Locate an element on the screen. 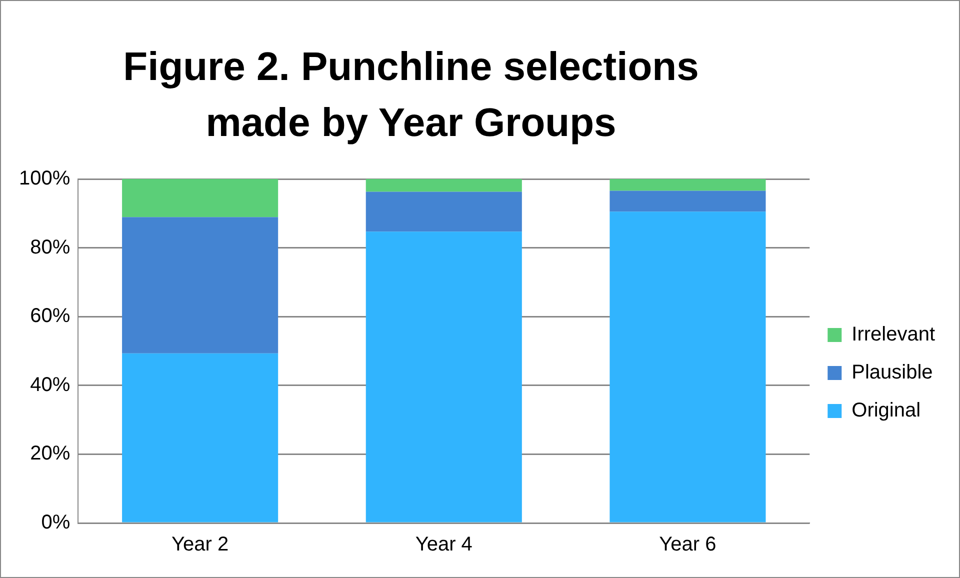 Image resolution: width=960 pixels, height=578 pixels. y-tick-label: 0% is located at coordinates (55, 523).